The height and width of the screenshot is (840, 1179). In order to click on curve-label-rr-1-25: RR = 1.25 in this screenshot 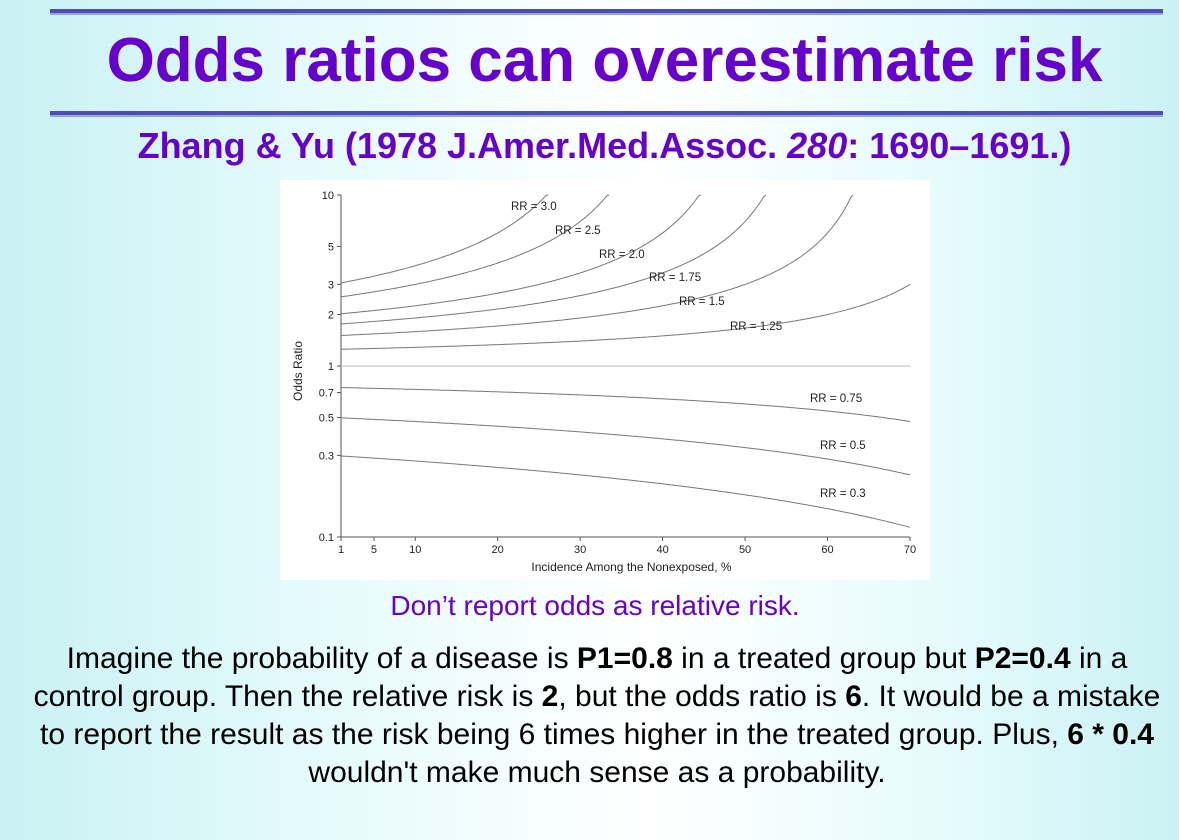, I will do `click(756, 327)`.